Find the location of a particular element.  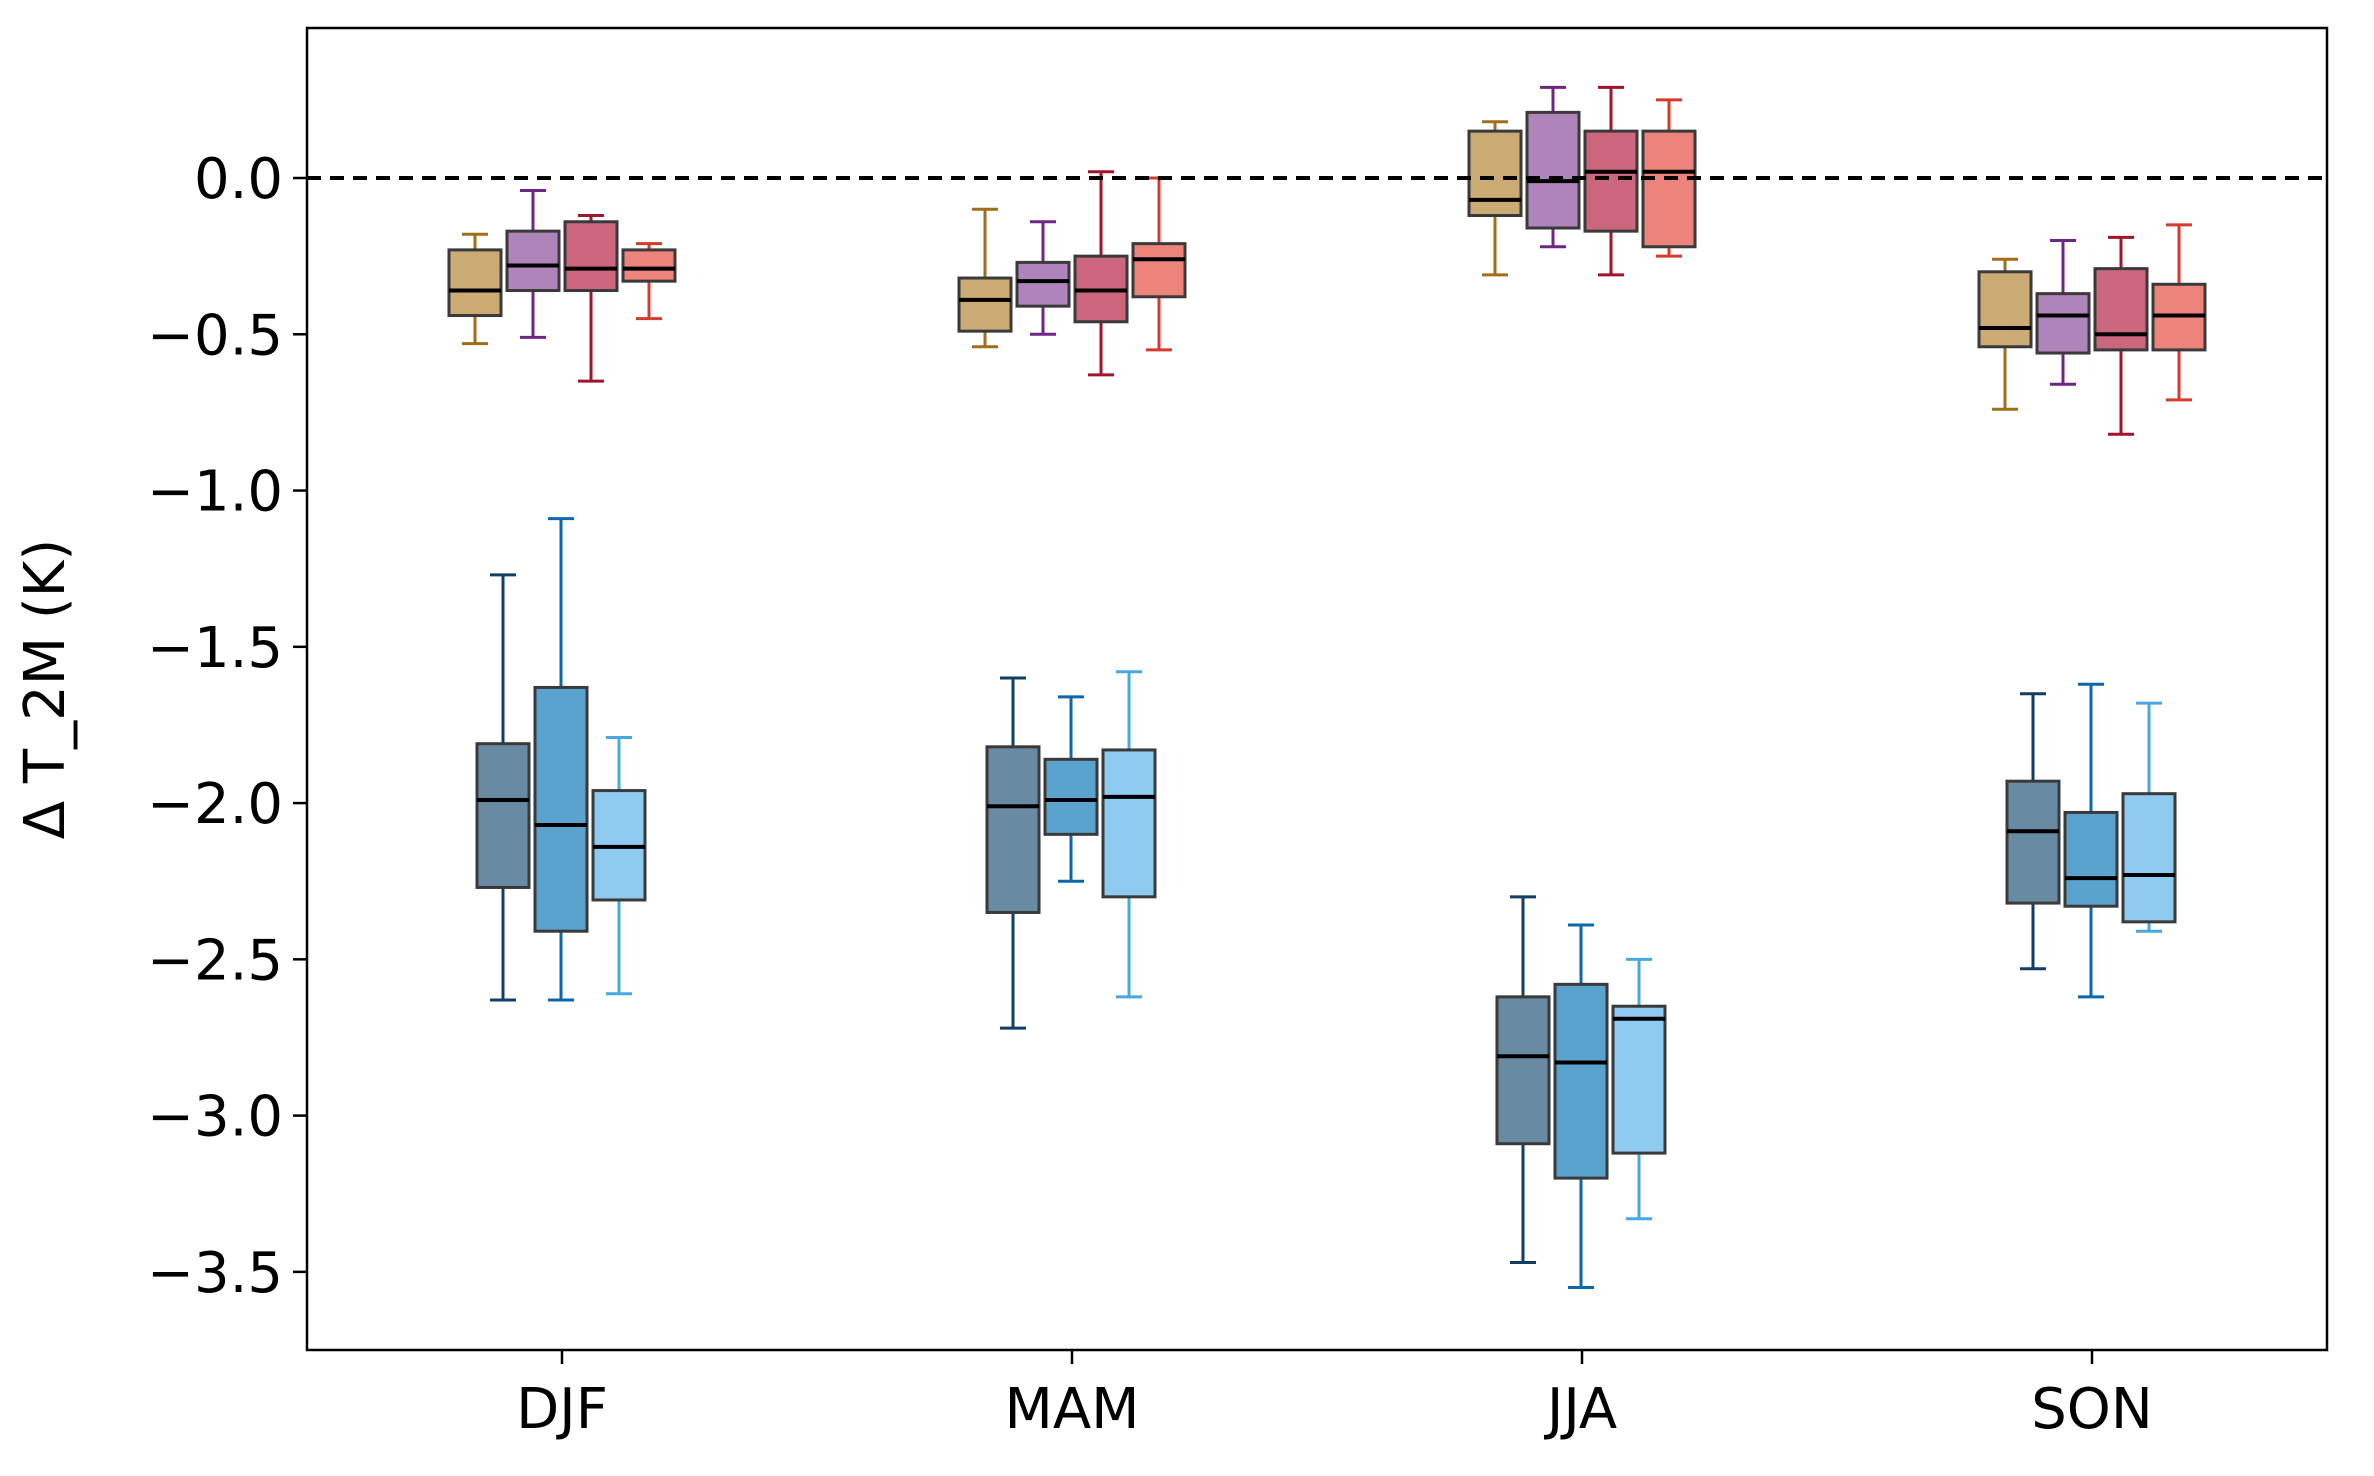

y-tick-label: −1.5 is located at coordinates (215, 648).